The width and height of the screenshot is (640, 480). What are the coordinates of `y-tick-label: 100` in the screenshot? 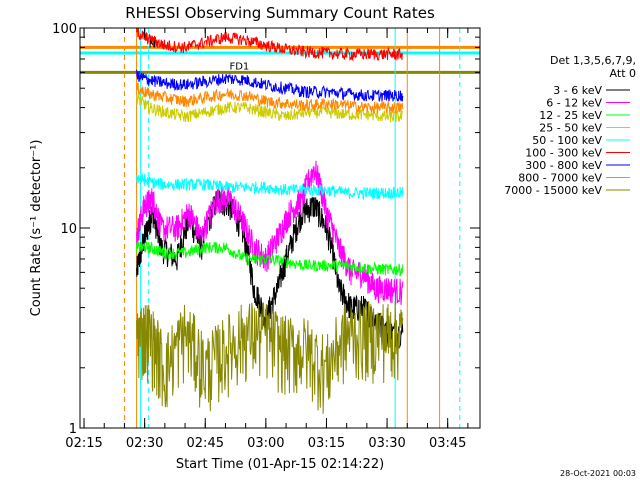 It's located at (64, 29).